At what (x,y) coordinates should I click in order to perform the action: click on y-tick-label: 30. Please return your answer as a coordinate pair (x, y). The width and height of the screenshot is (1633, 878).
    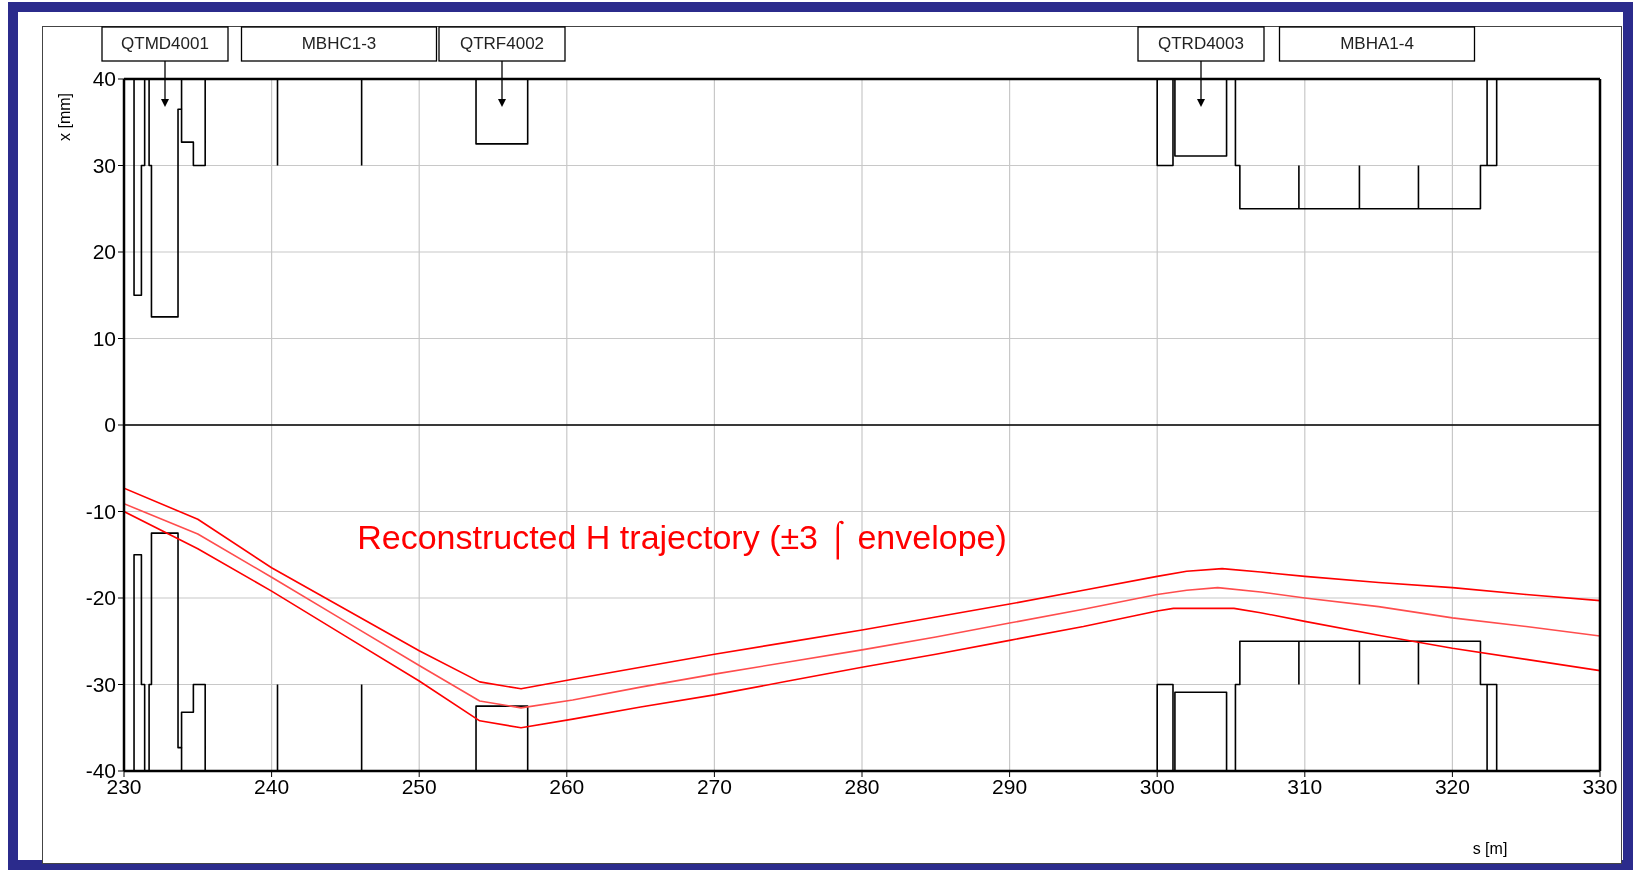
    Looking at the image, I should click on (104, 165).